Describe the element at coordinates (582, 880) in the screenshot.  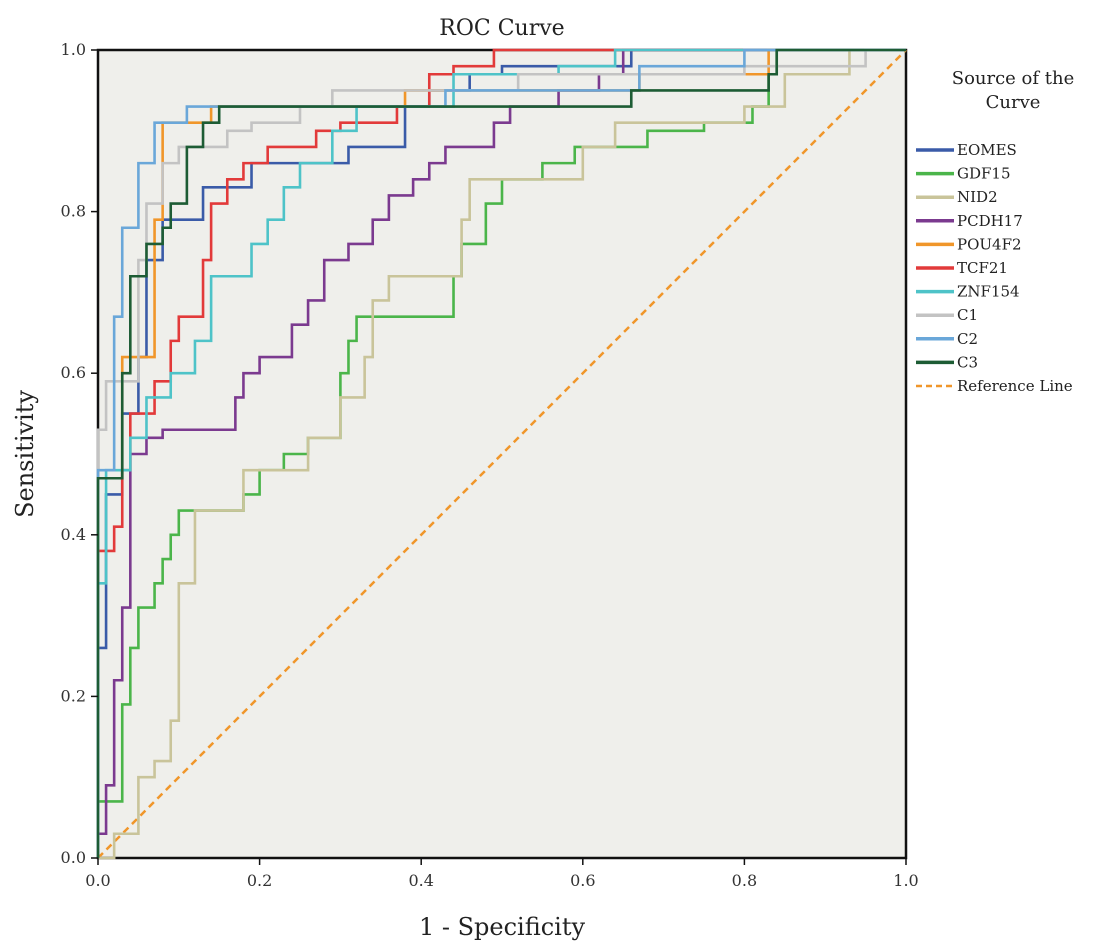
I see `x-tick-label: 0.6` at that location.